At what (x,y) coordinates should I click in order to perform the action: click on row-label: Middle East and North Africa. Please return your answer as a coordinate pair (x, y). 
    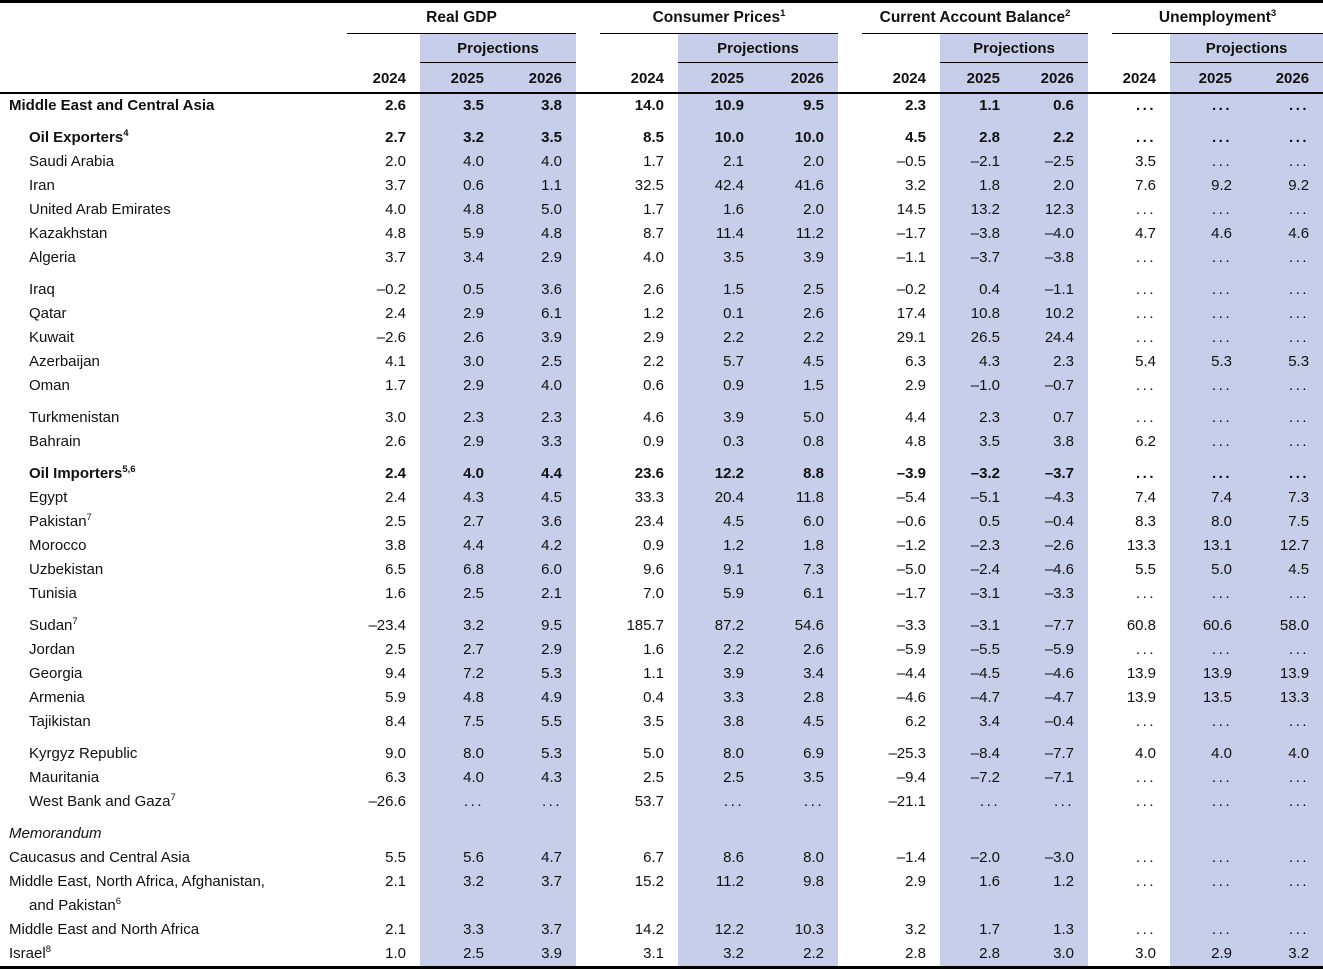
    Looking at the image, I should click on (104, 929).